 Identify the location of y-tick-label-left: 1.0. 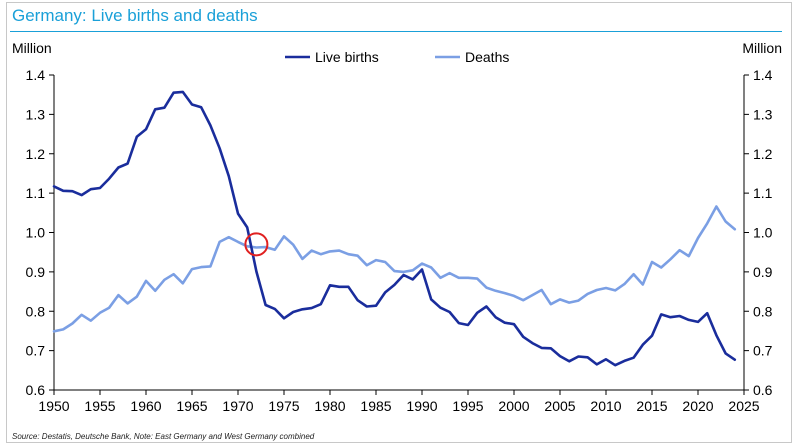
(36, 233).